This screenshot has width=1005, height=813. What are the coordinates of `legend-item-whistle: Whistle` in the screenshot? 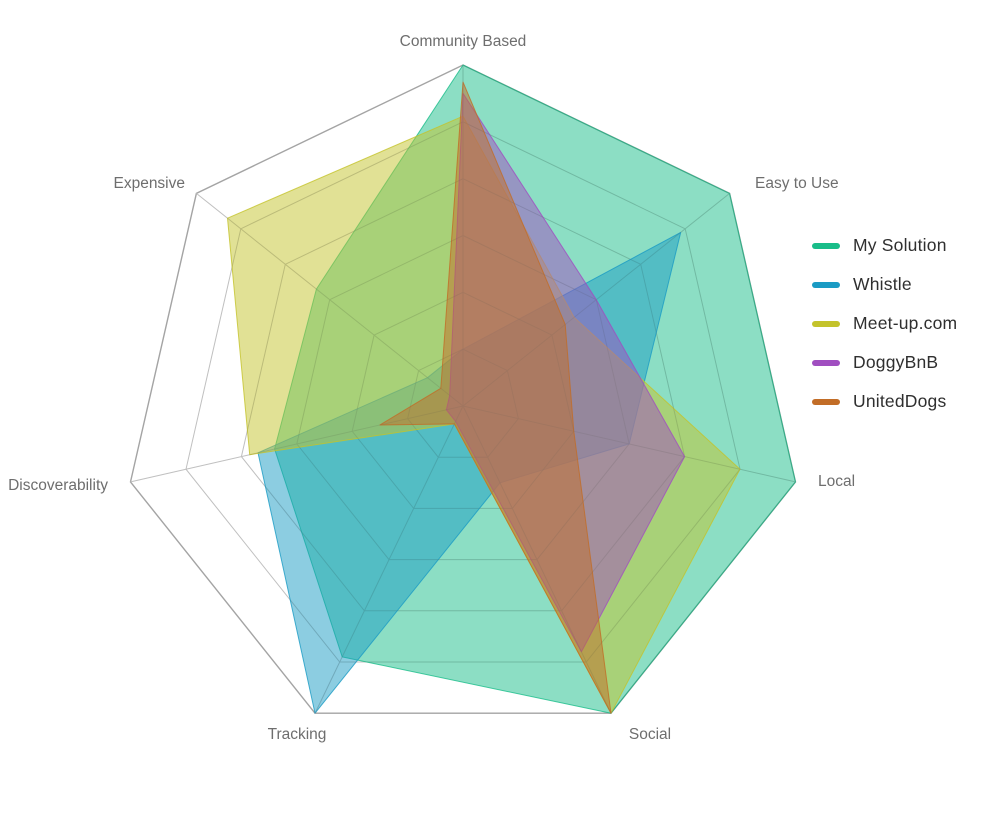 It's located at (884, 284).